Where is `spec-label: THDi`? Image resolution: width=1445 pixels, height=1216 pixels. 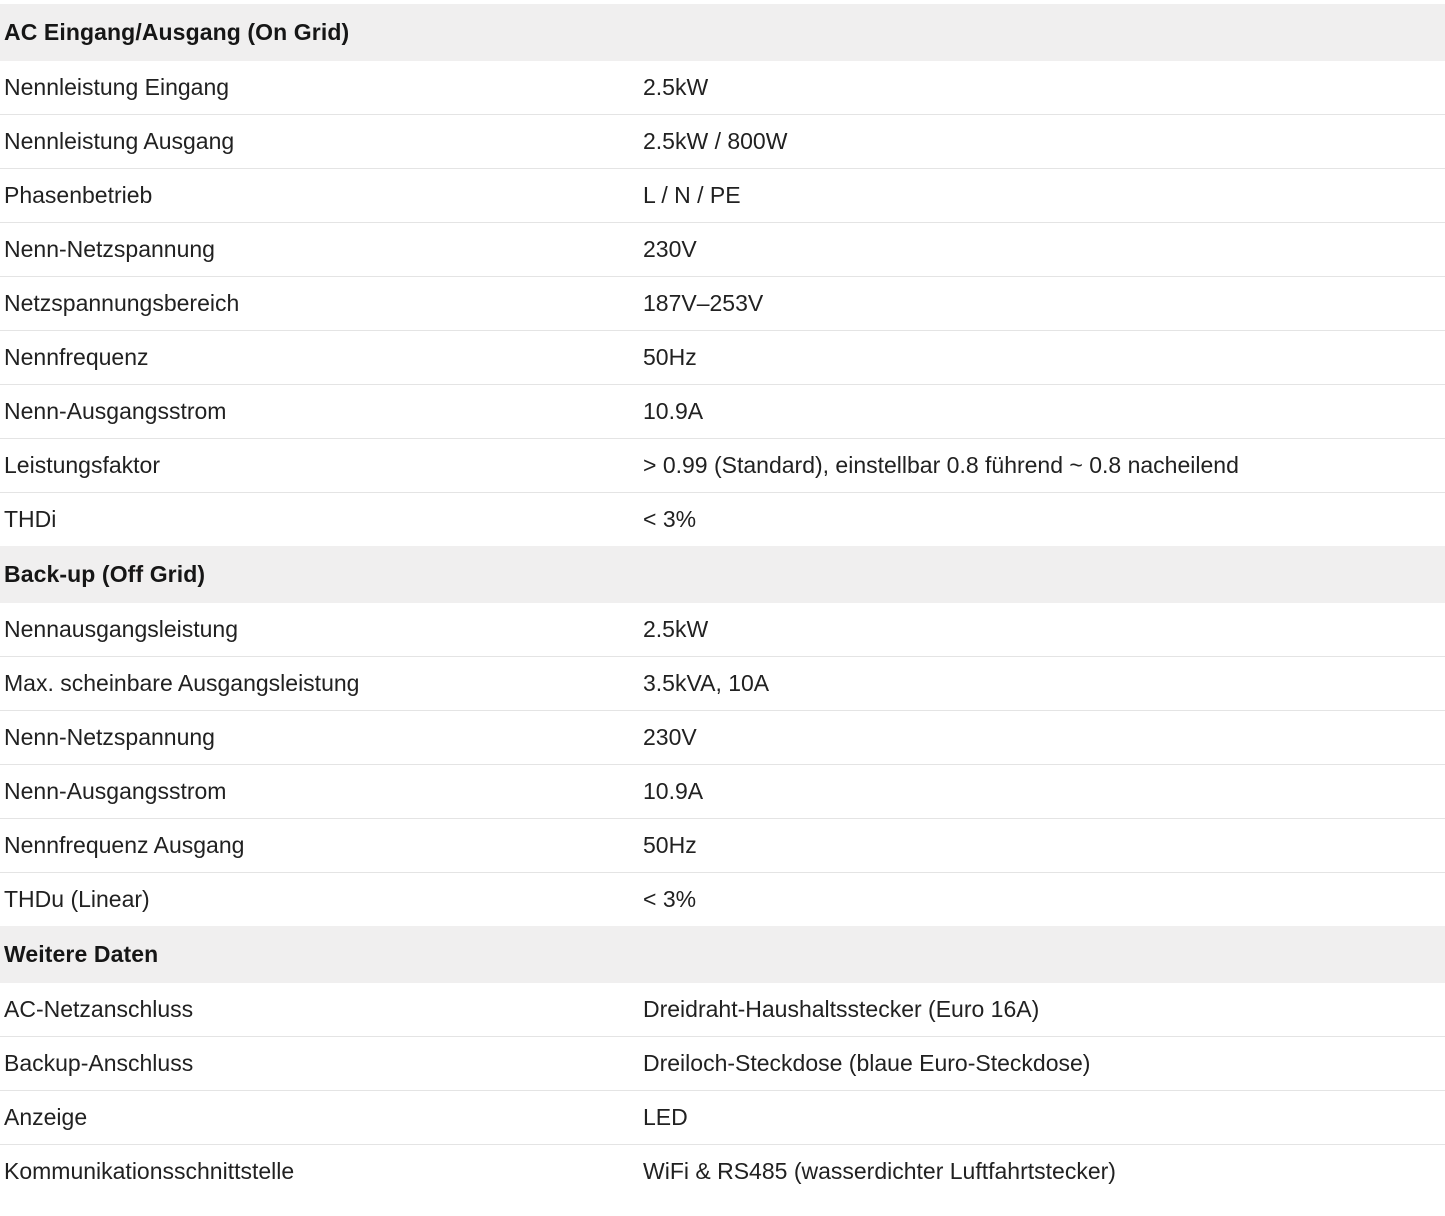 spec-label: THDi is located at coordinates (30, 519).